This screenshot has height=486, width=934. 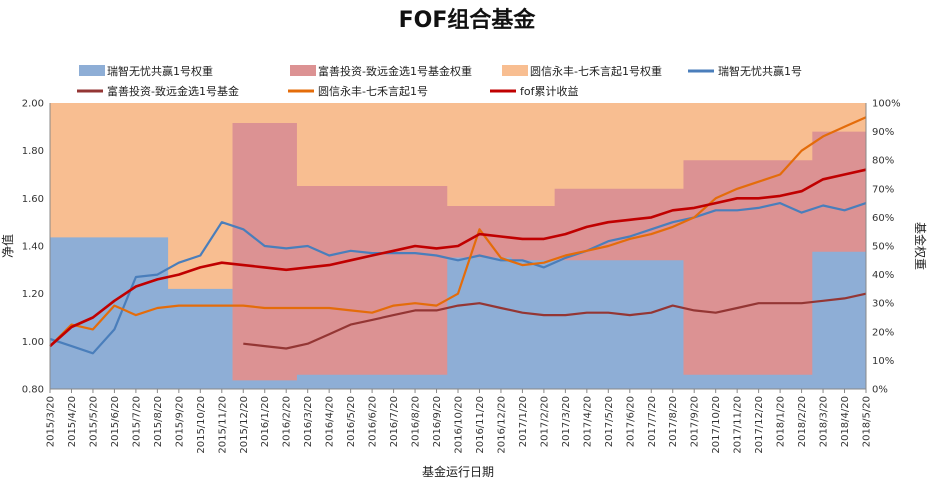 What do you see at coordinates (458, 471) in the screenshot?
I see `x-axis-title: 基金运行日期` at bounding box center [458, 471].